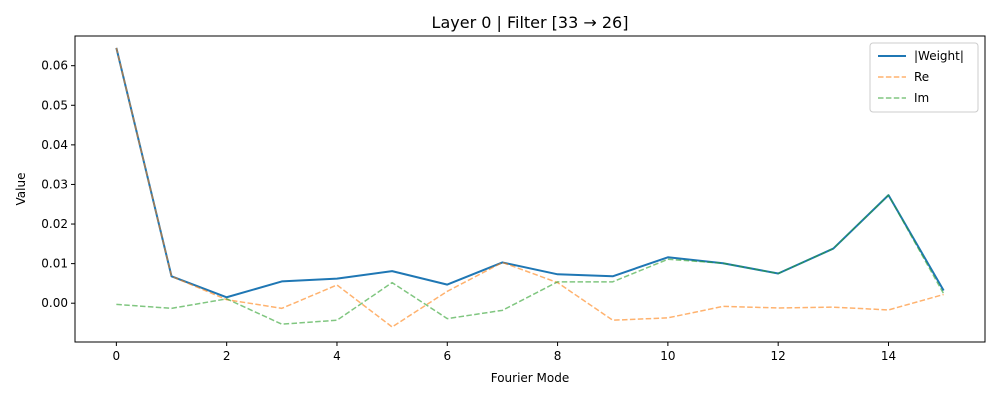  I want to click on legend-label: Im, so click(921, 98).